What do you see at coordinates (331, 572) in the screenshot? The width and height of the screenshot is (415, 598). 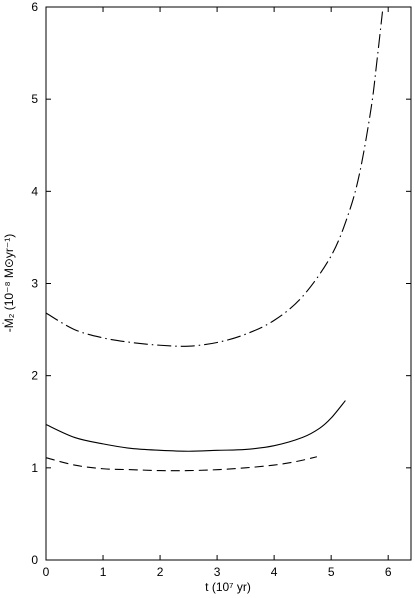 I see `x-tick-label-5: 5` at bounding box center [331, 572].